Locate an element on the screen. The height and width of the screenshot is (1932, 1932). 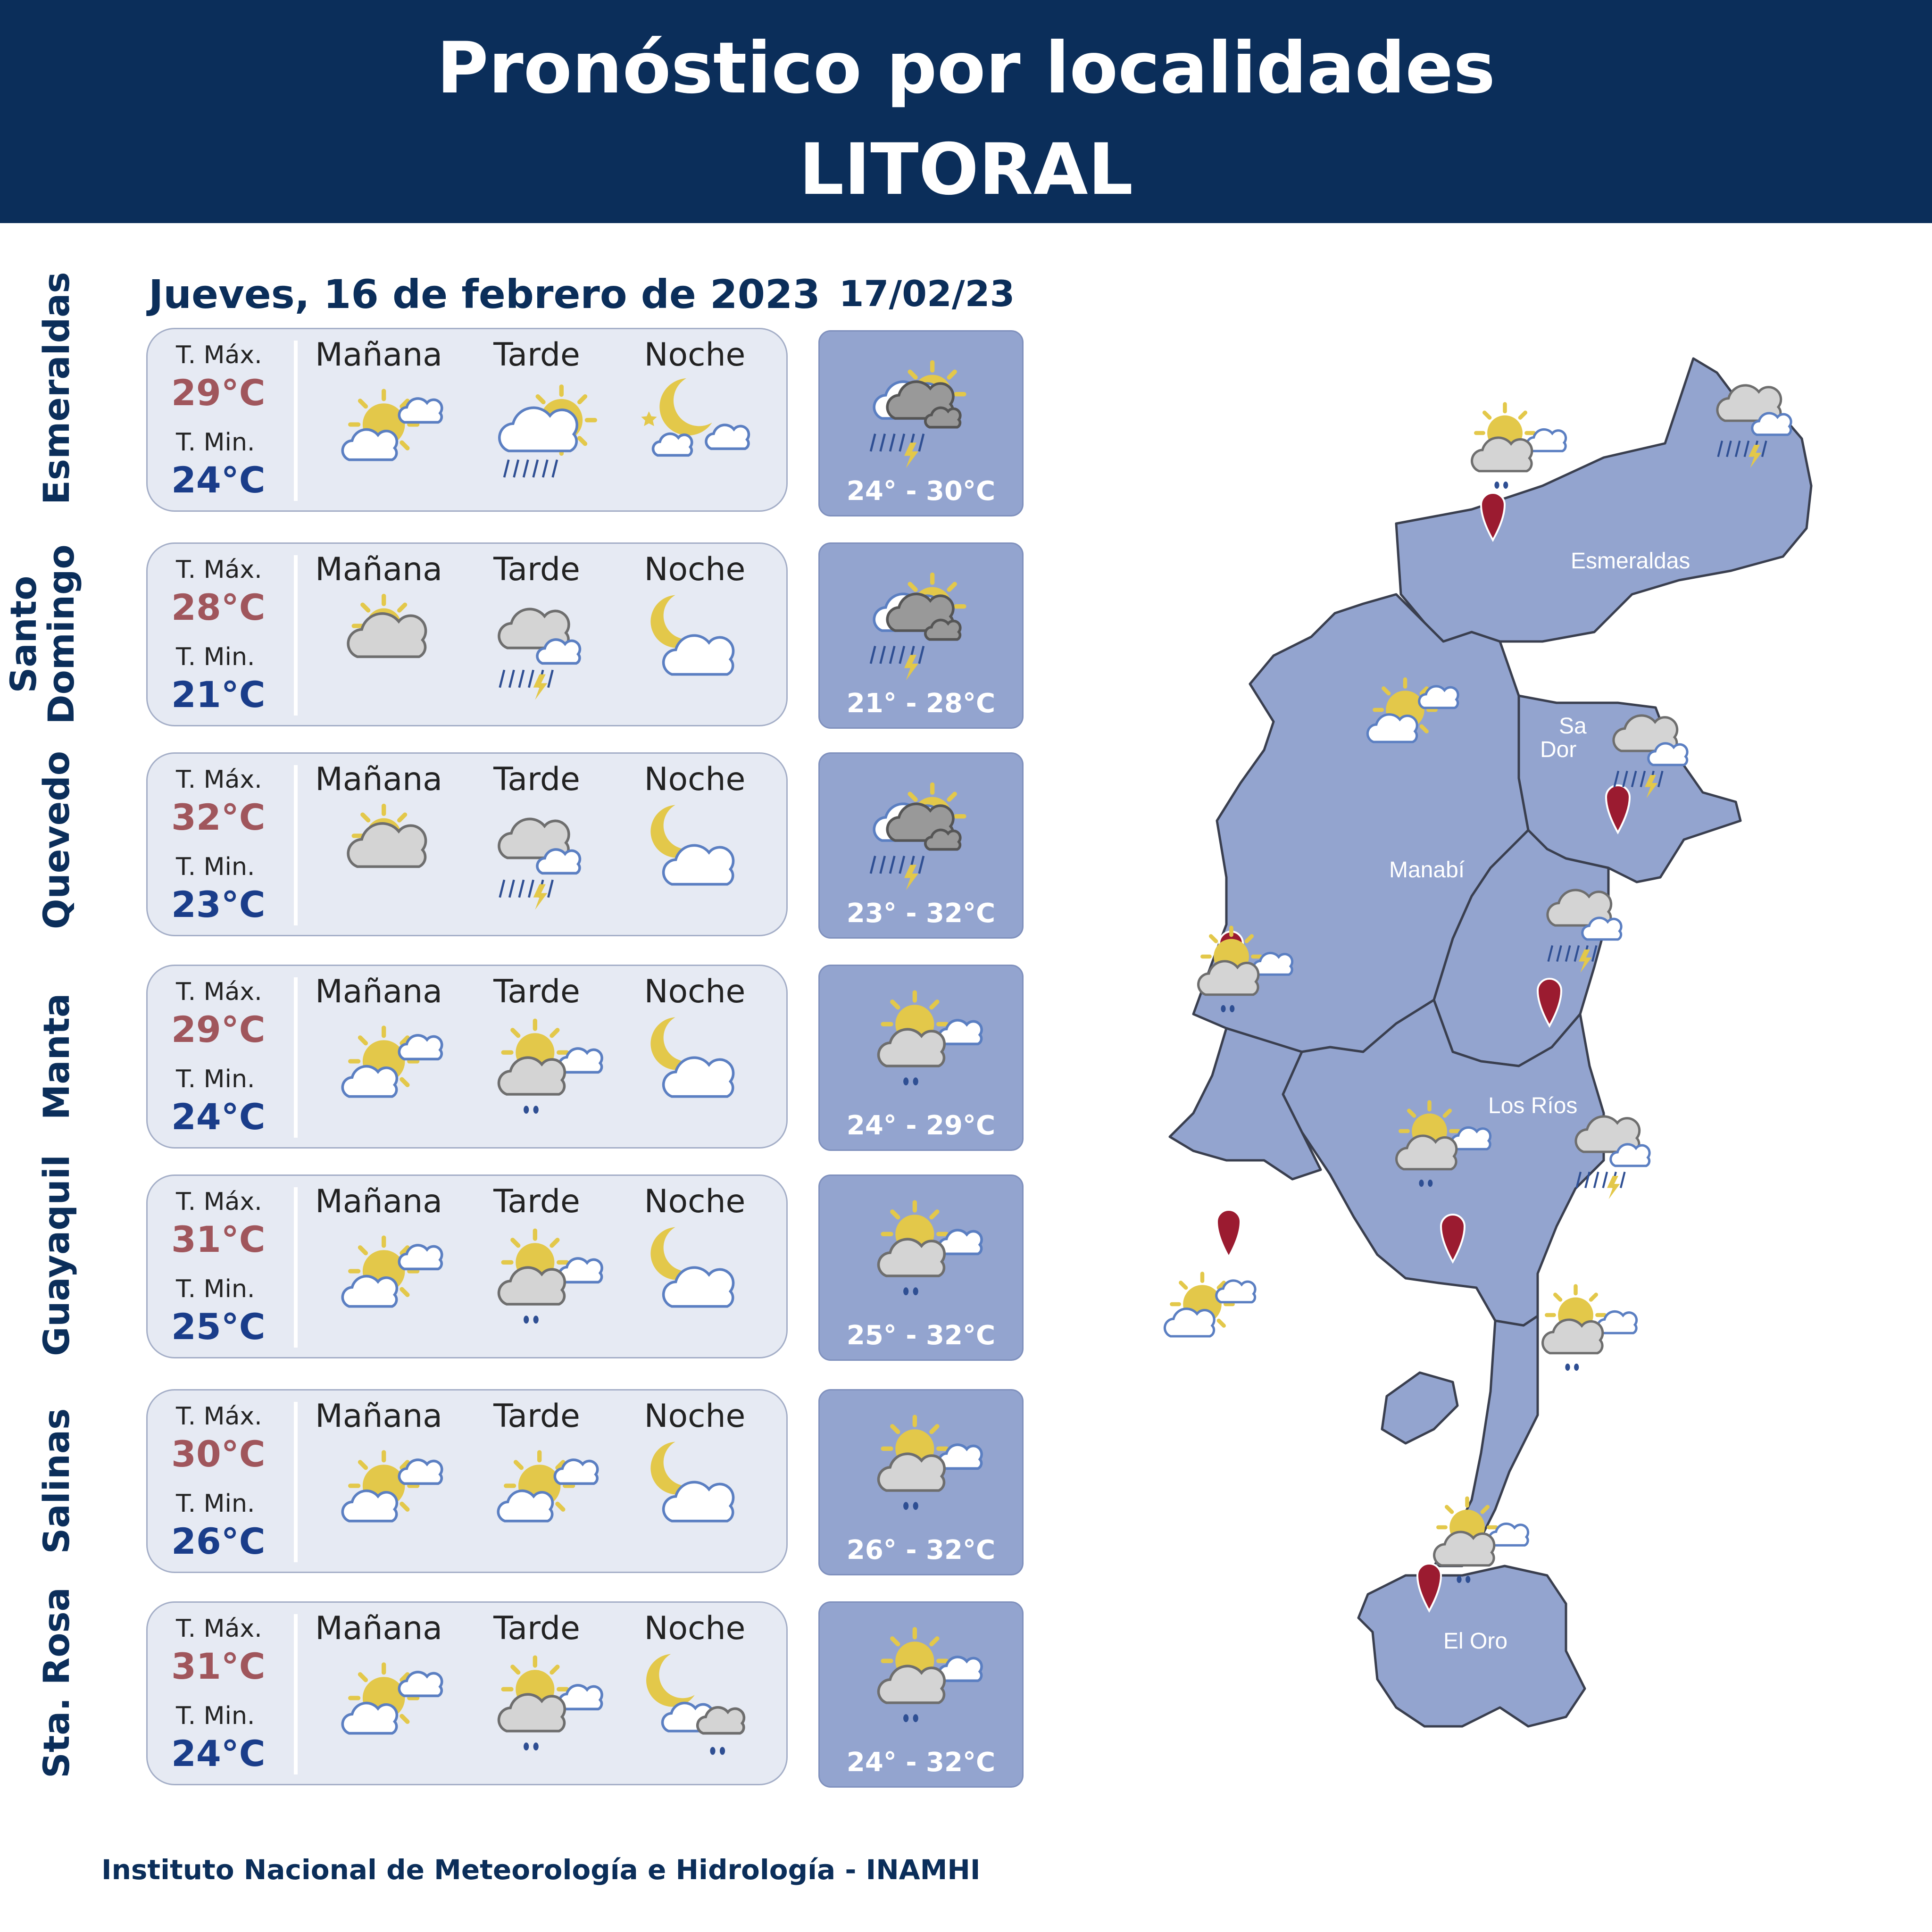
moon-clouds-icon is located at coordinates (696, 418).